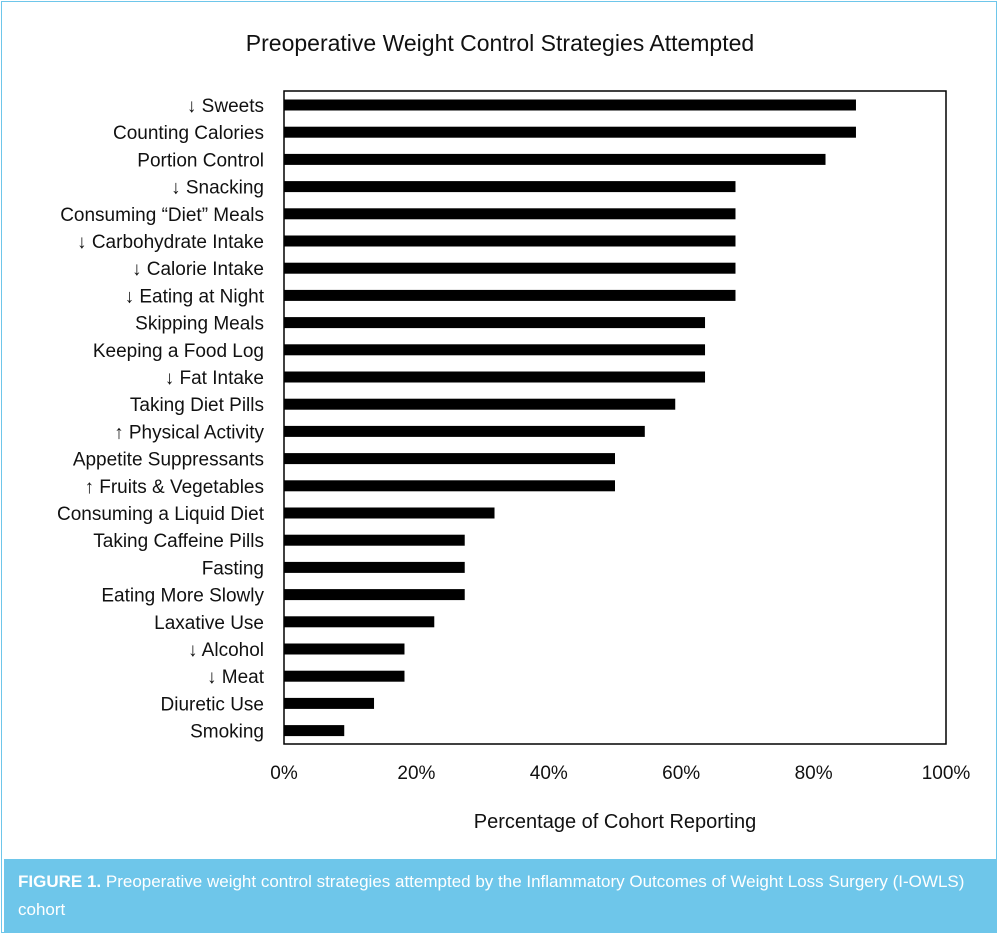  I want to click on category-label: Smoking, so click(227, 732).